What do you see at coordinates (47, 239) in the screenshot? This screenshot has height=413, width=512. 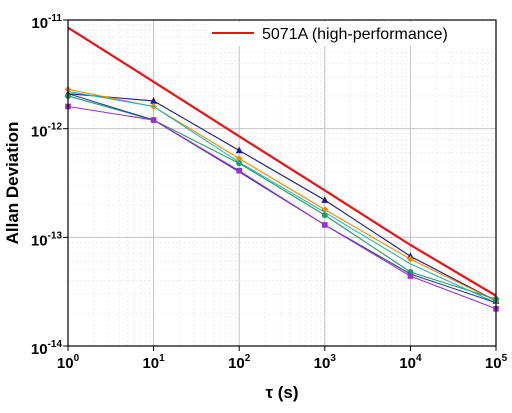 I see `y-tick-label: 10-13` at bounding box center [47, 239].